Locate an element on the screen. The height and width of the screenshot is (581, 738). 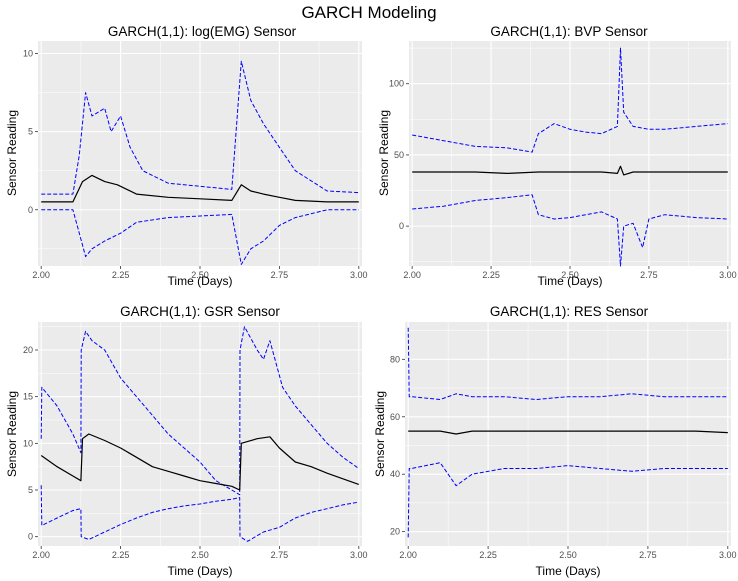
y-ticks: 0 5 10 is located at coordinates (30, 132).